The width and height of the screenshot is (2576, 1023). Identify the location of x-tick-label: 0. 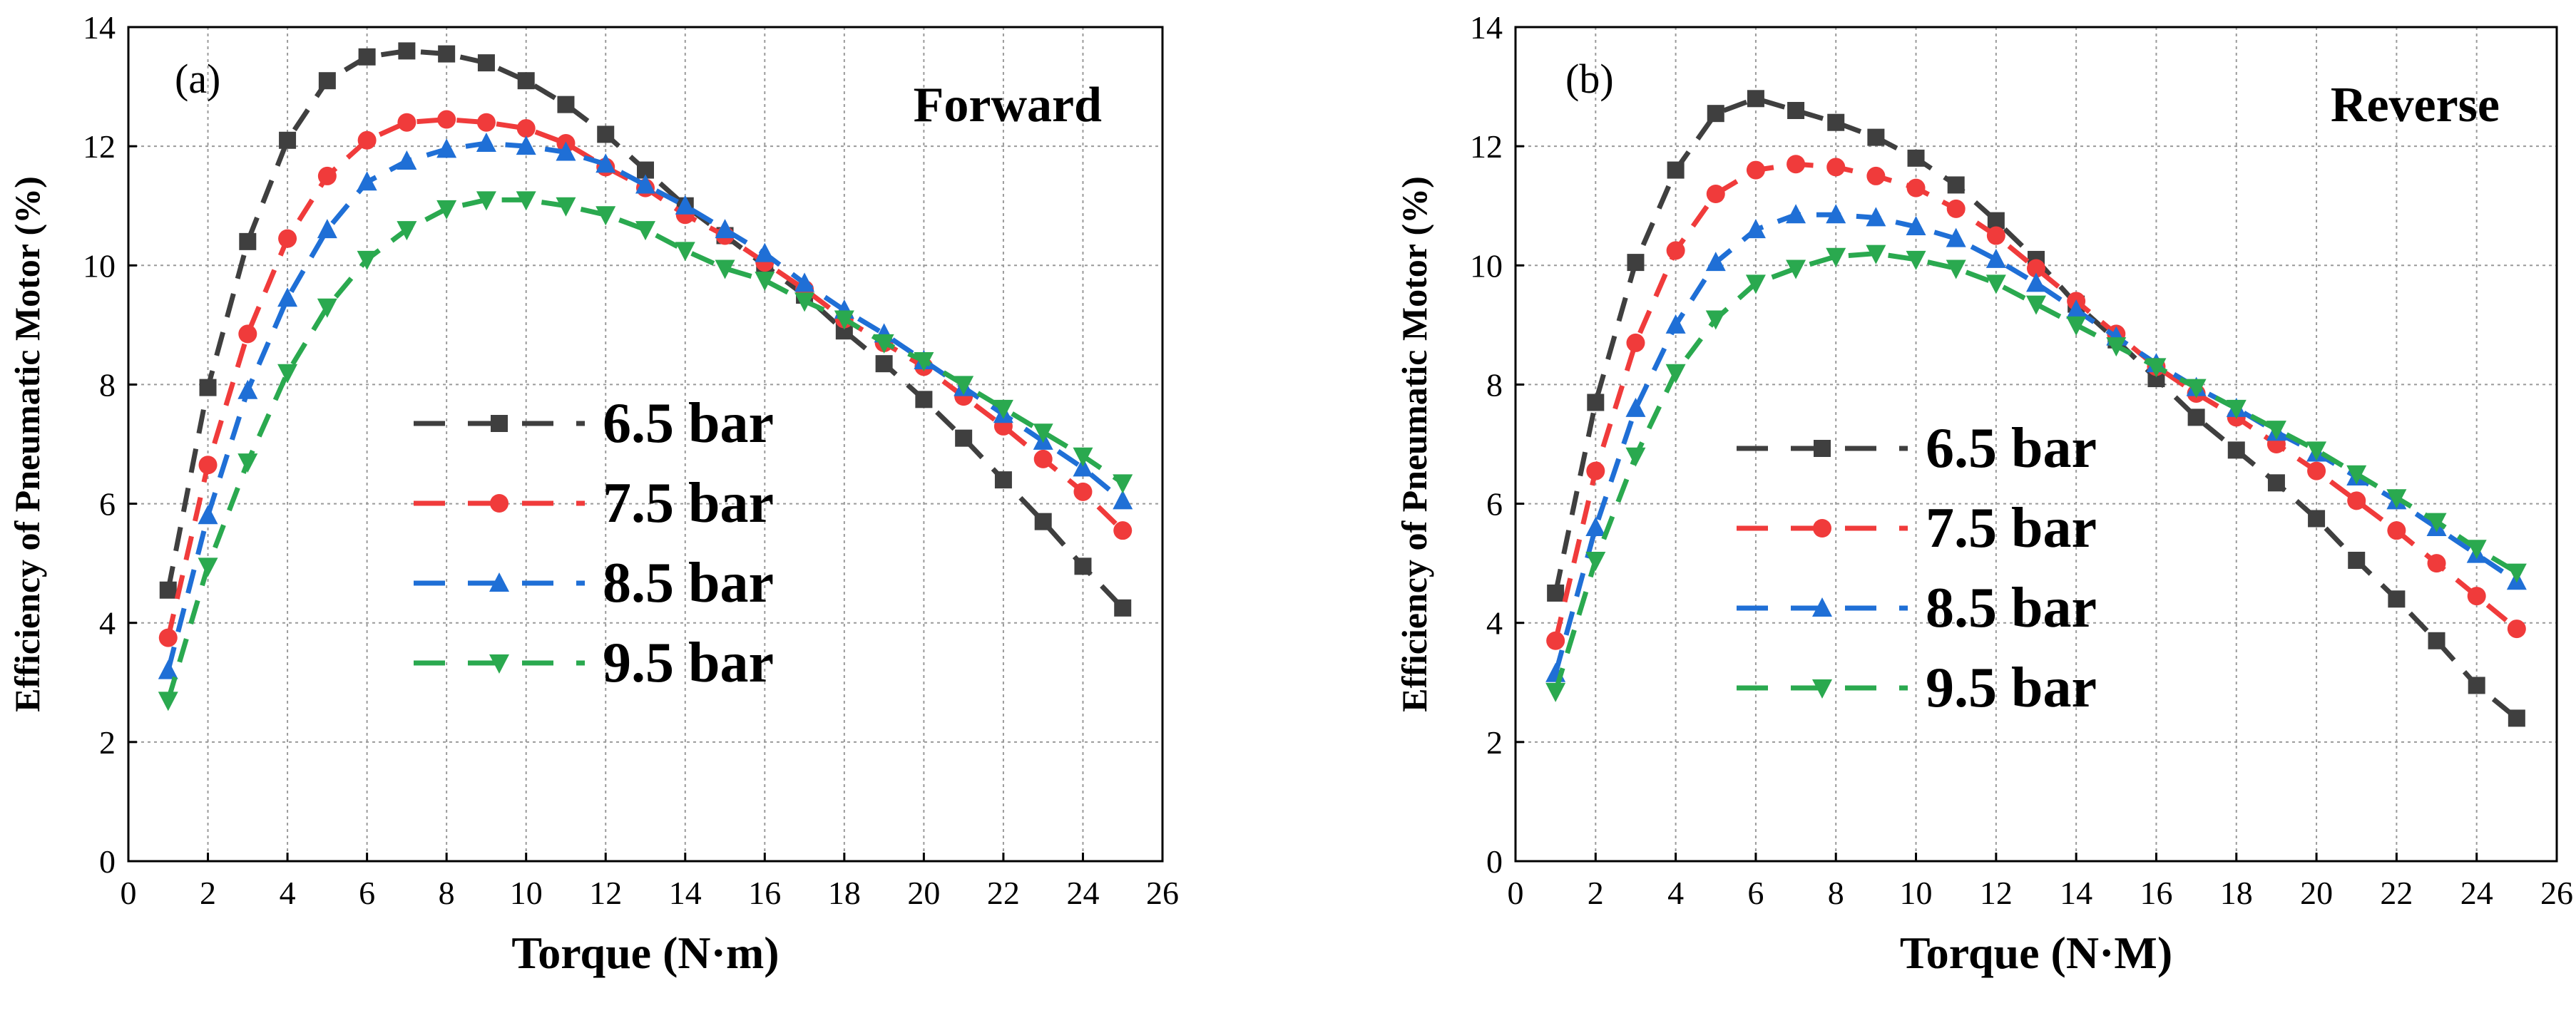
(129, 893).